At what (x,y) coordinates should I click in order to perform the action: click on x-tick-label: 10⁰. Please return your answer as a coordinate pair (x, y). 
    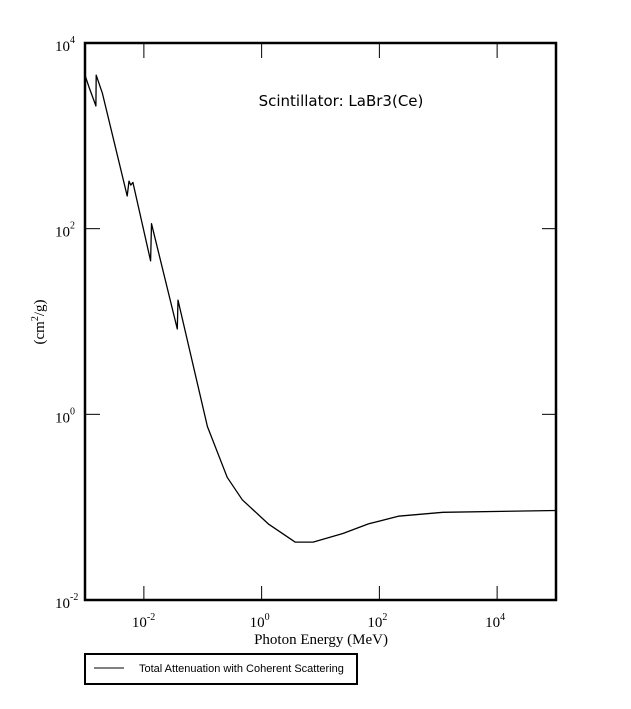
    Looking at the image, I should click on (260, 621).